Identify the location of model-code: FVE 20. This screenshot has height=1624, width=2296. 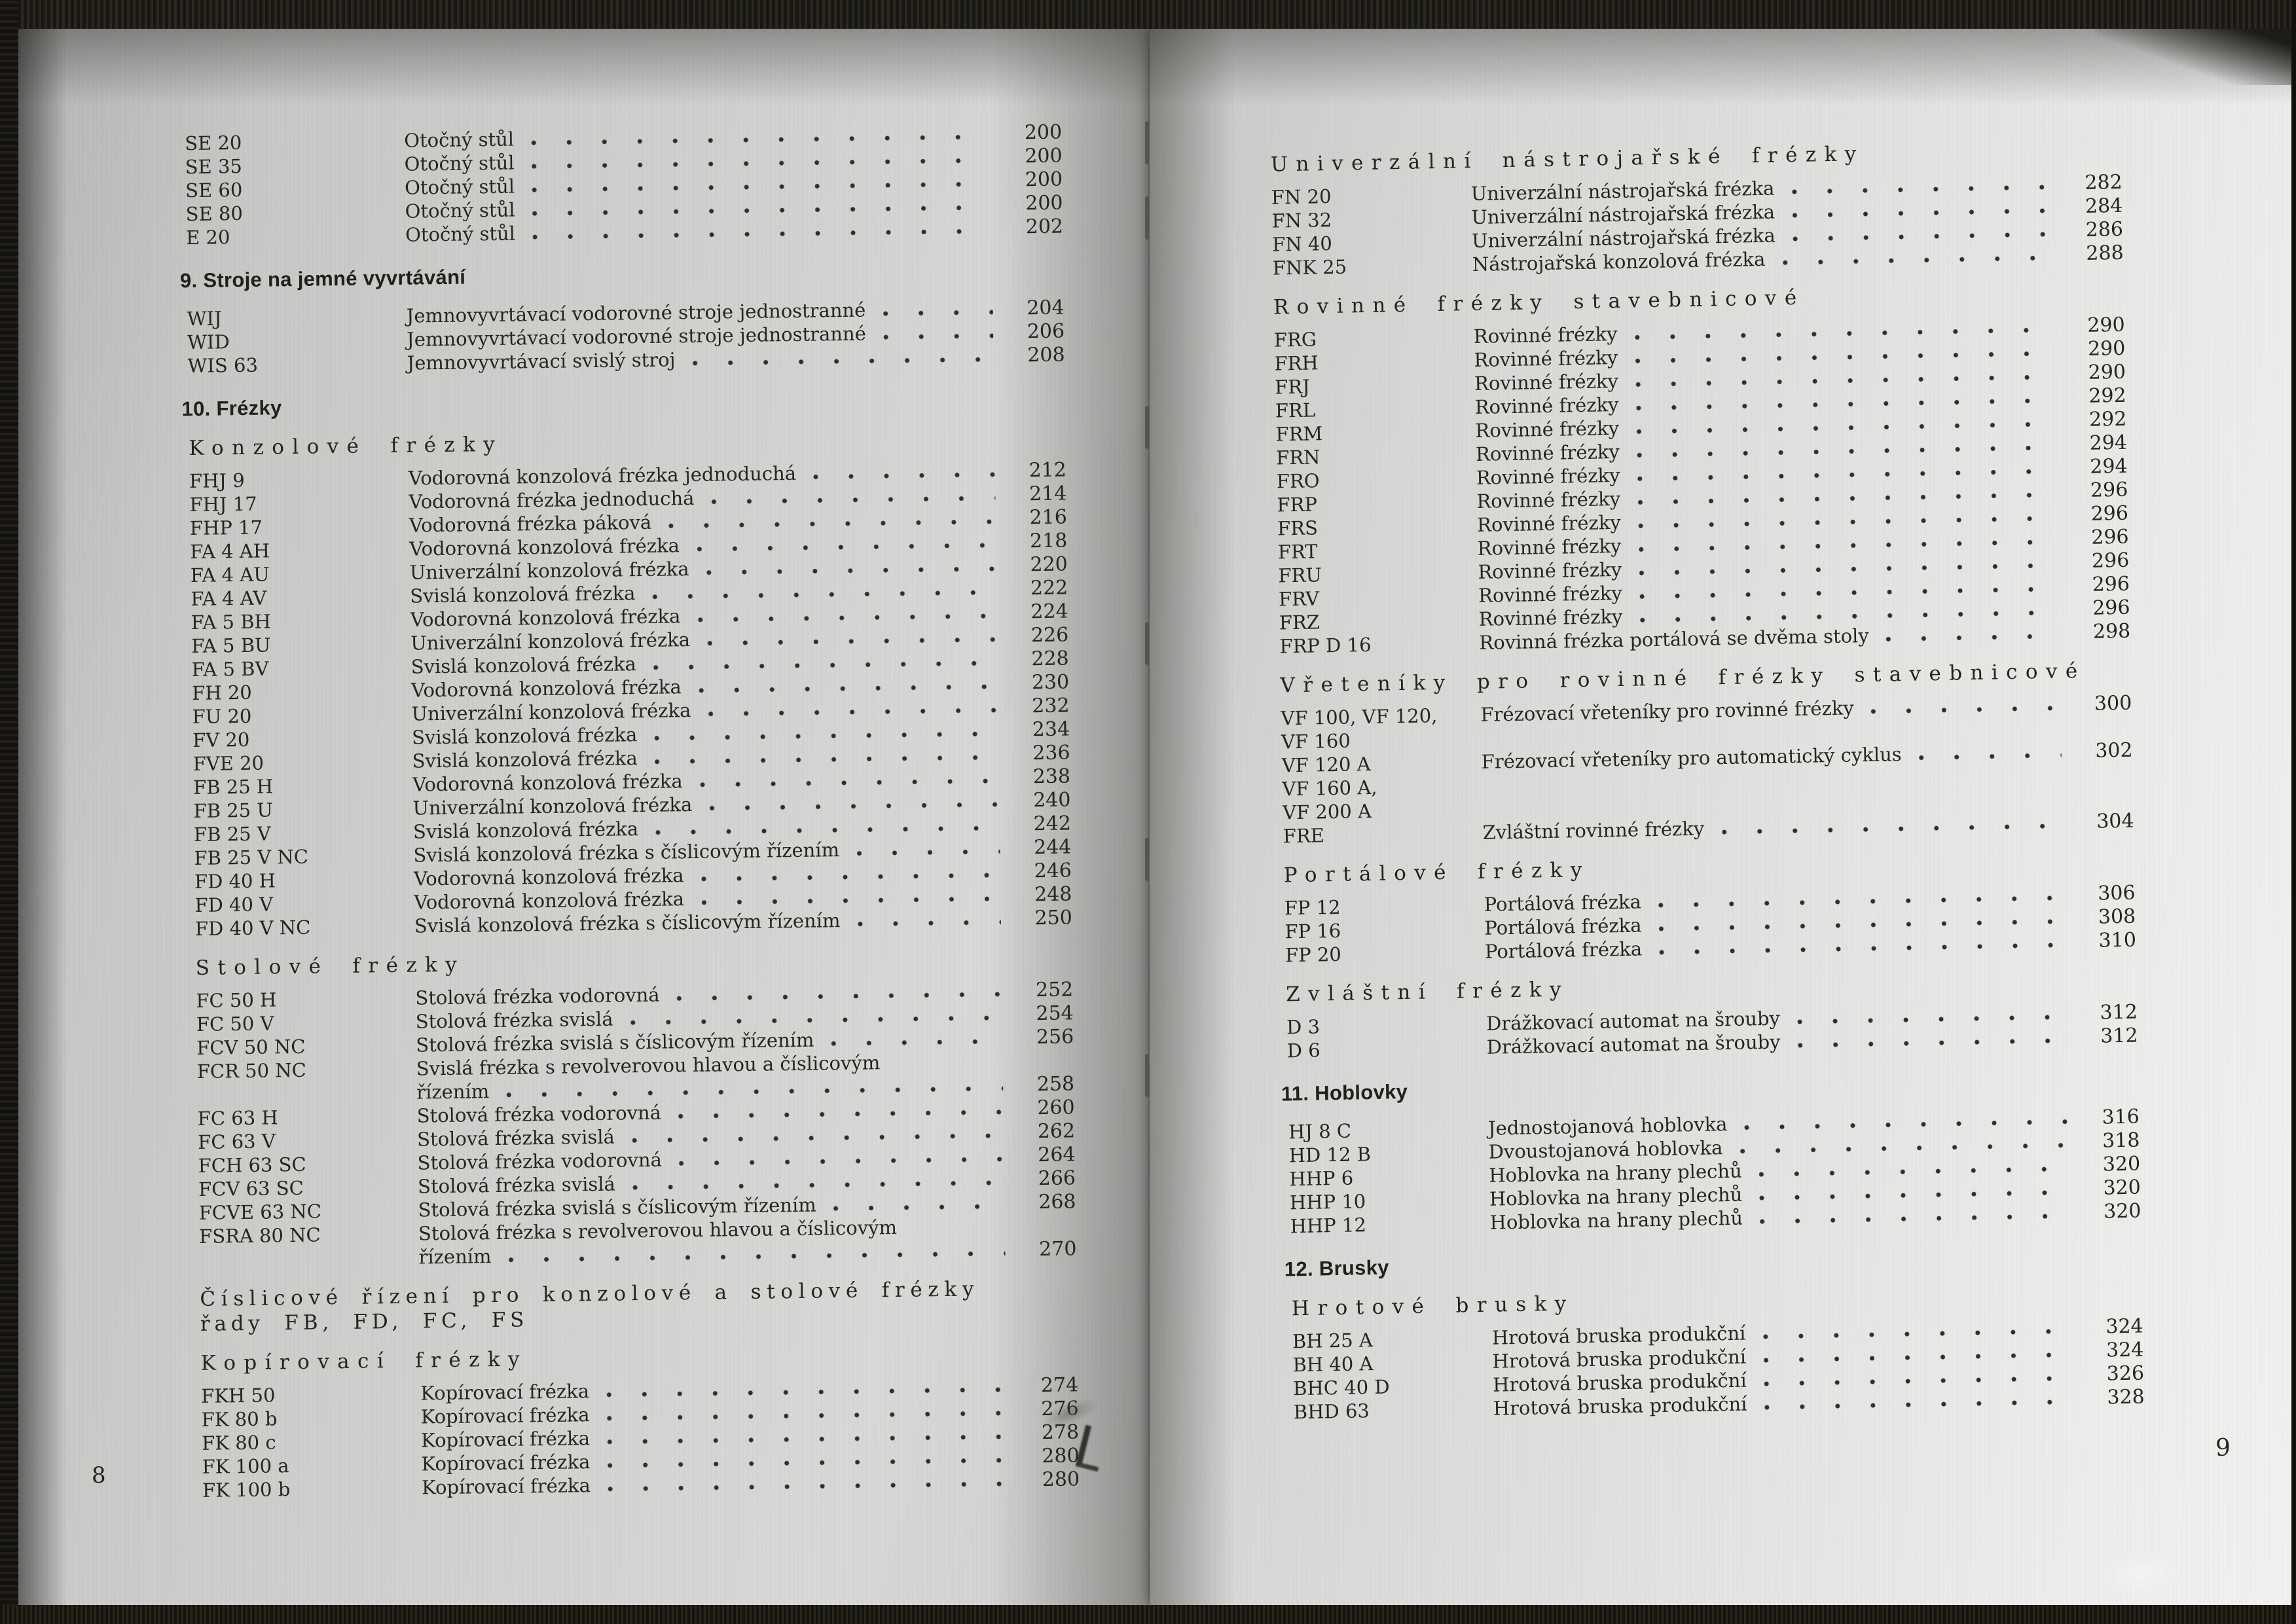
(228, 763).